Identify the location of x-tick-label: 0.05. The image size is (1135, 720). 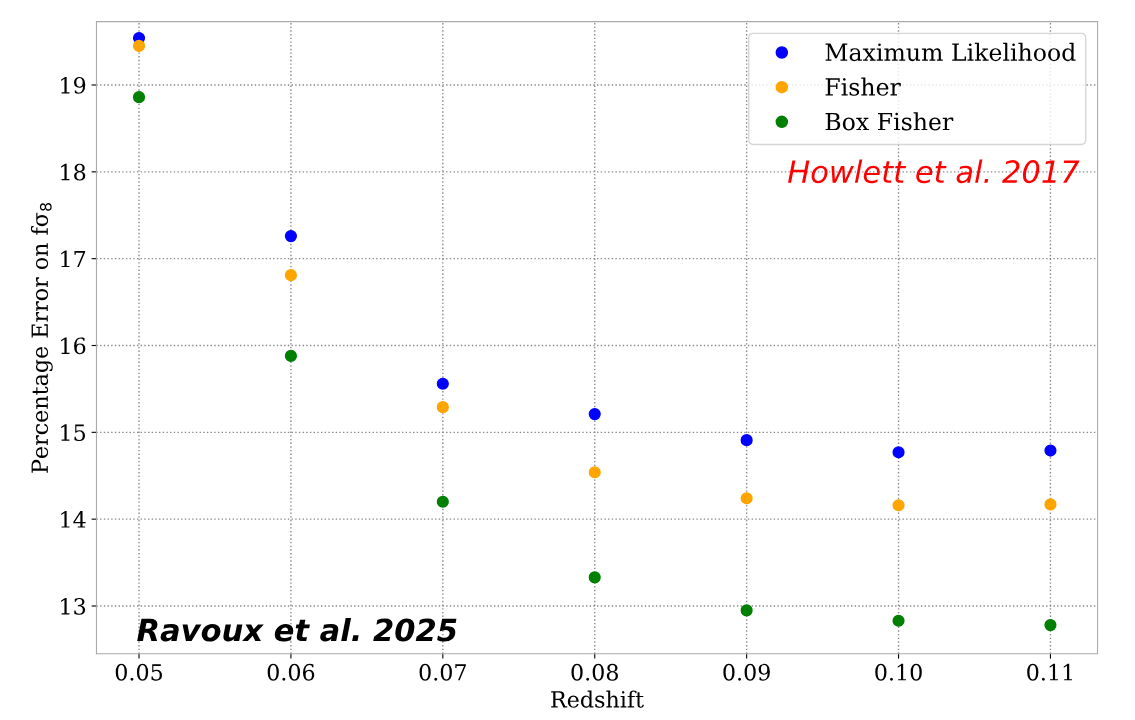
(139, 672).